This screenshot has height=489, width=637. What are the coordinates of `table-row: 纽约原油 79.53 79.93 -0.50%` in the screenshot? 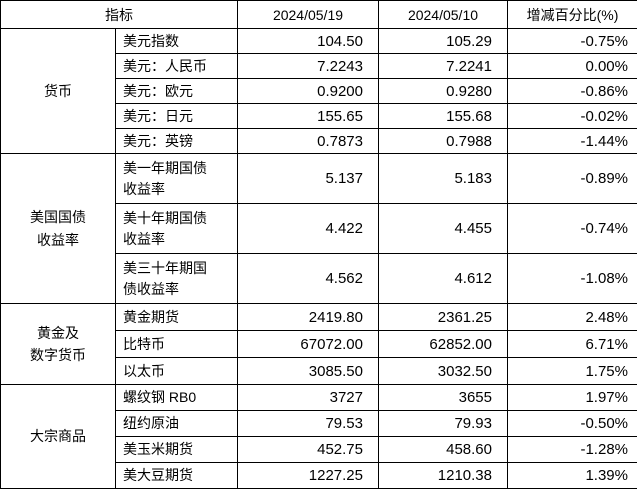 It's located at (319, 423).